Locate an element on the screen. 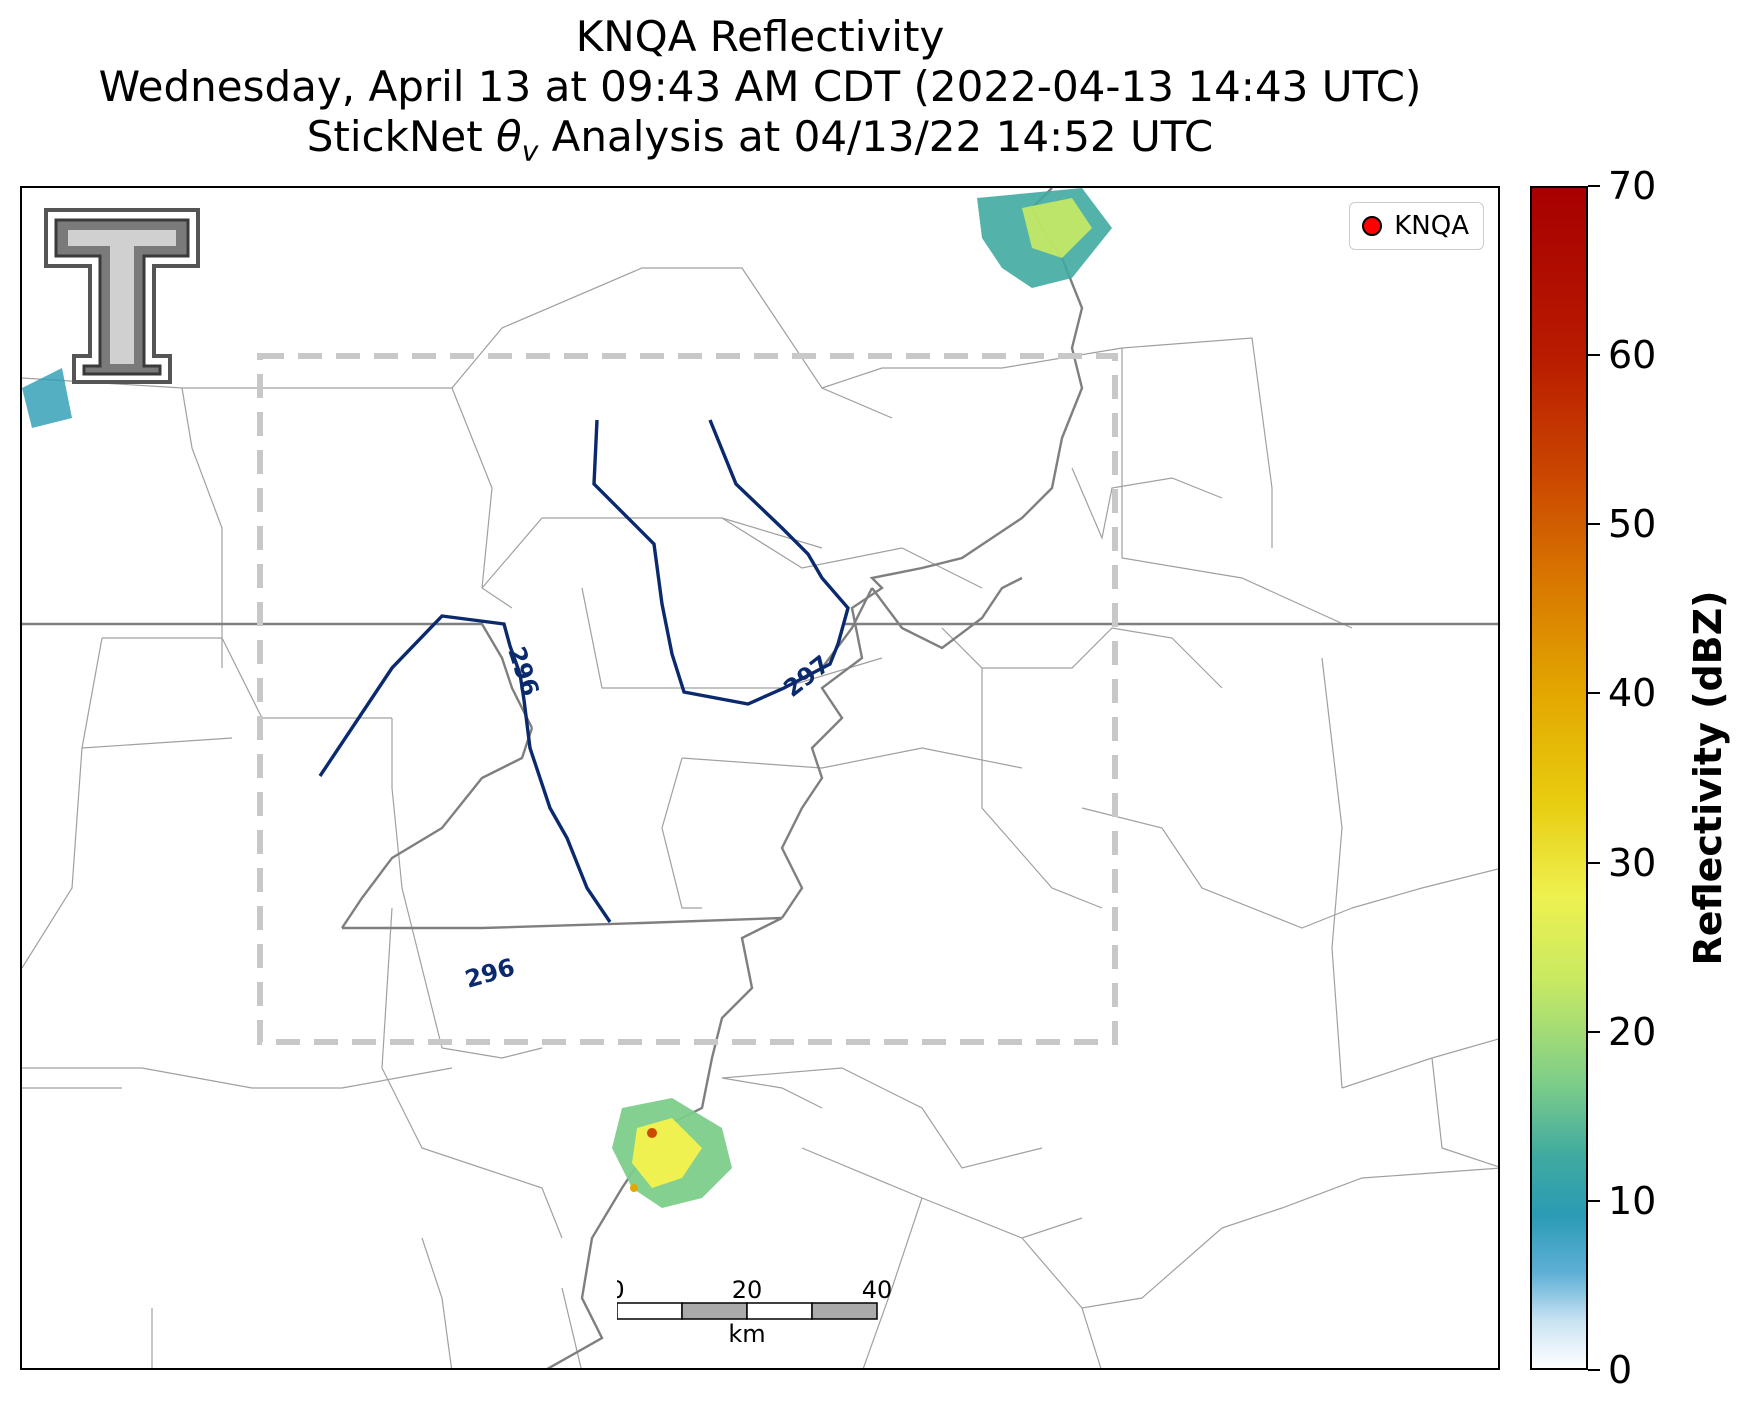  colorbar-tick-label: 10 is located at coordinates (1632, 1200).